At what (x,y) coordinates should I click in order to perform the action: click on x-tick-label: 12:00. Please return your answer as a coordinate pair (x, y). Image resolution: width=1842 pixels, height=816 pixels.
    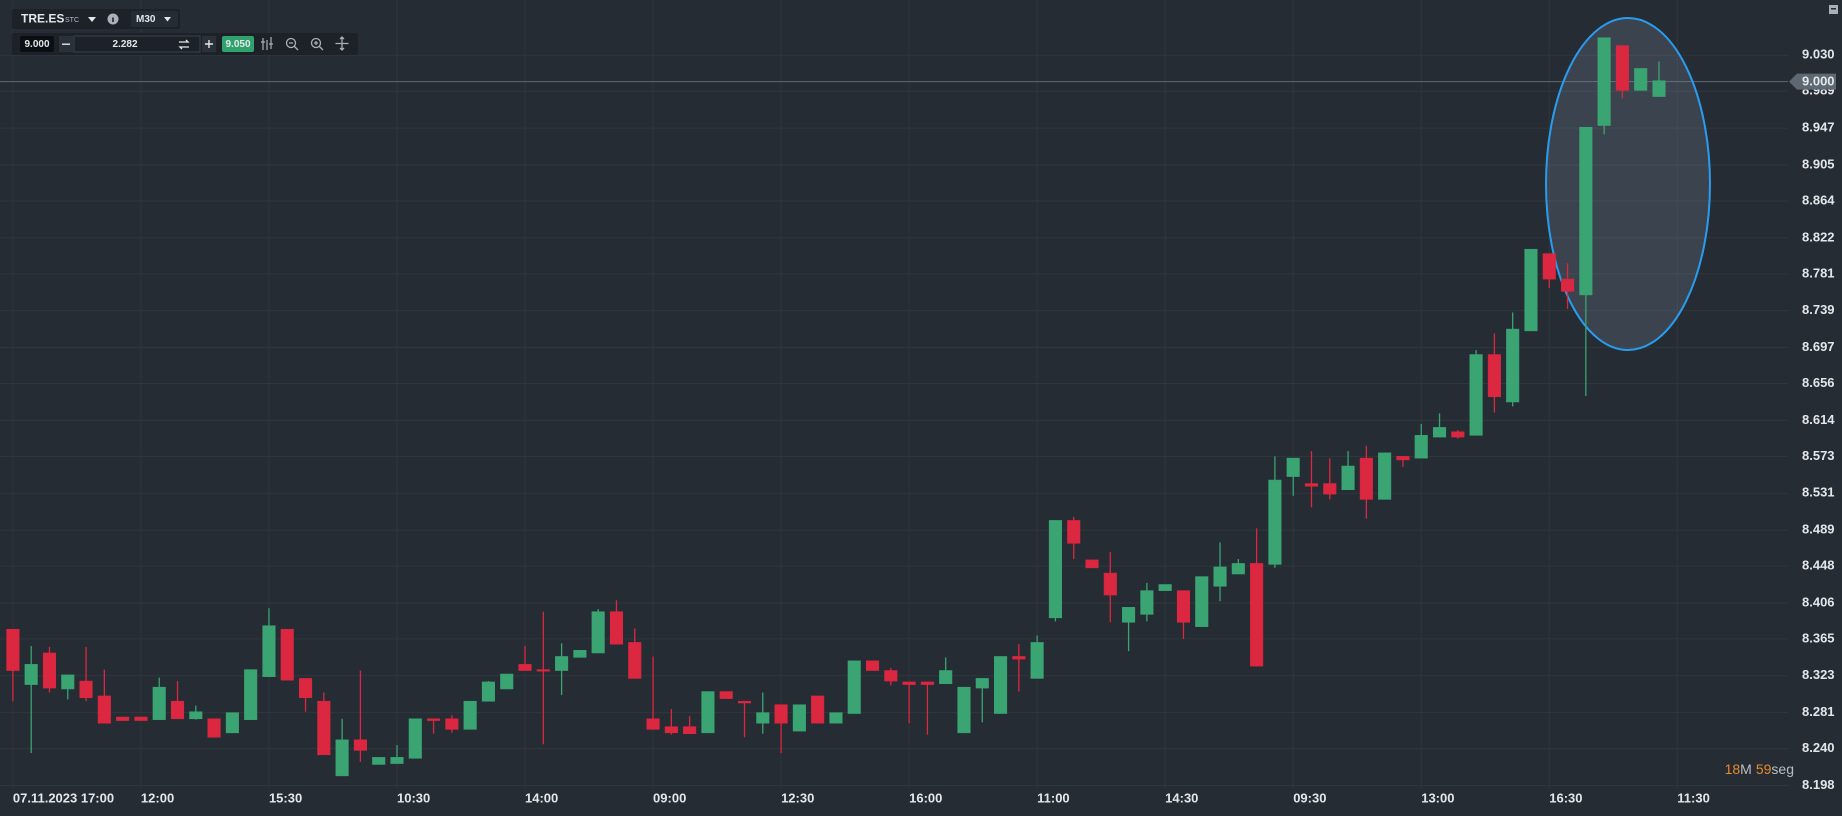
    Looking at the image, I should click on (157, 797).